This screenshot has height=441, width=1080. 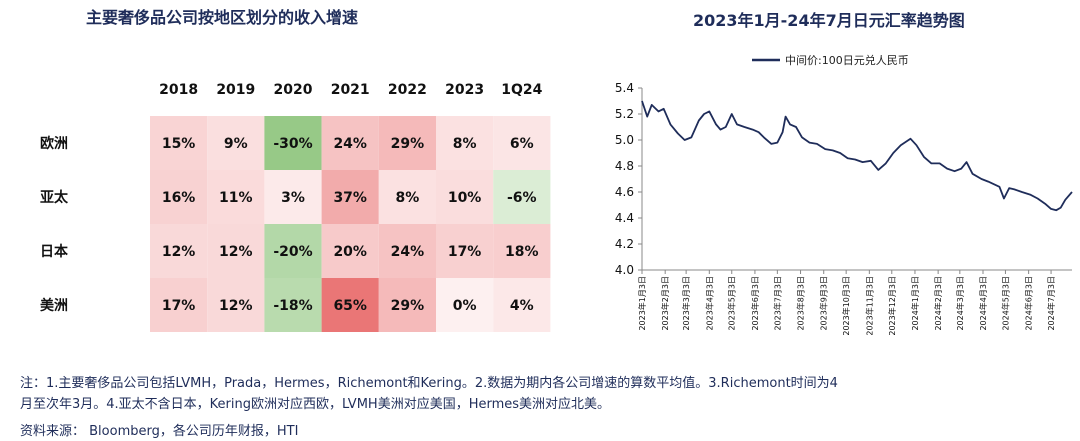 I want to click on x-tick-label: 2023年8月3日, so click(x=801, y=303).